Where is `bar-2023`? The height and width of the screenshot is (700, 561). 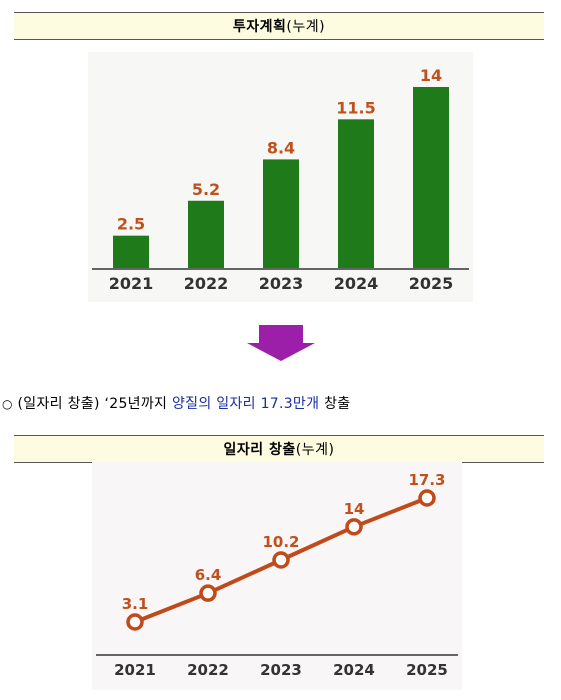 bar-2023 is located at coordinates (281, 213).